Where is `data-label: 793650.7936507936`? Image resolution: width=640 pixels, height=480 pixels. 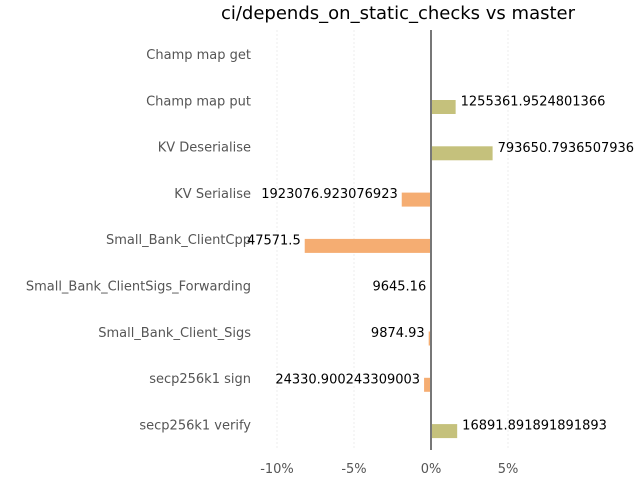
data-label: 793650.7936507936 is located at coordinates (566, 148).